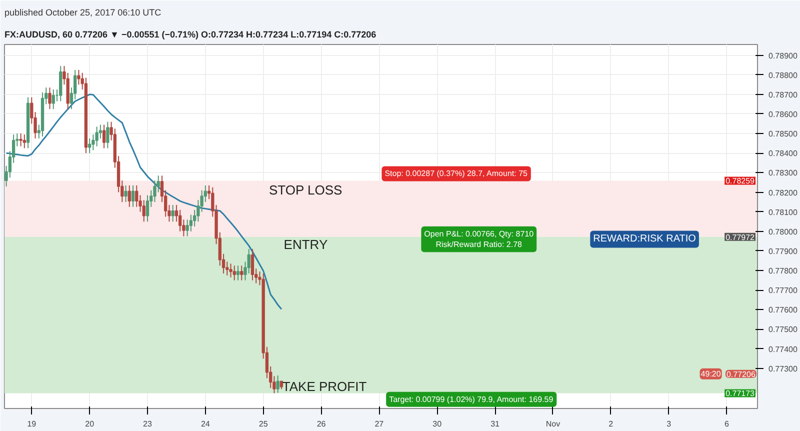 The image size is (800, 431). I want to click on x-tick-label: 30, so click(437, 424).